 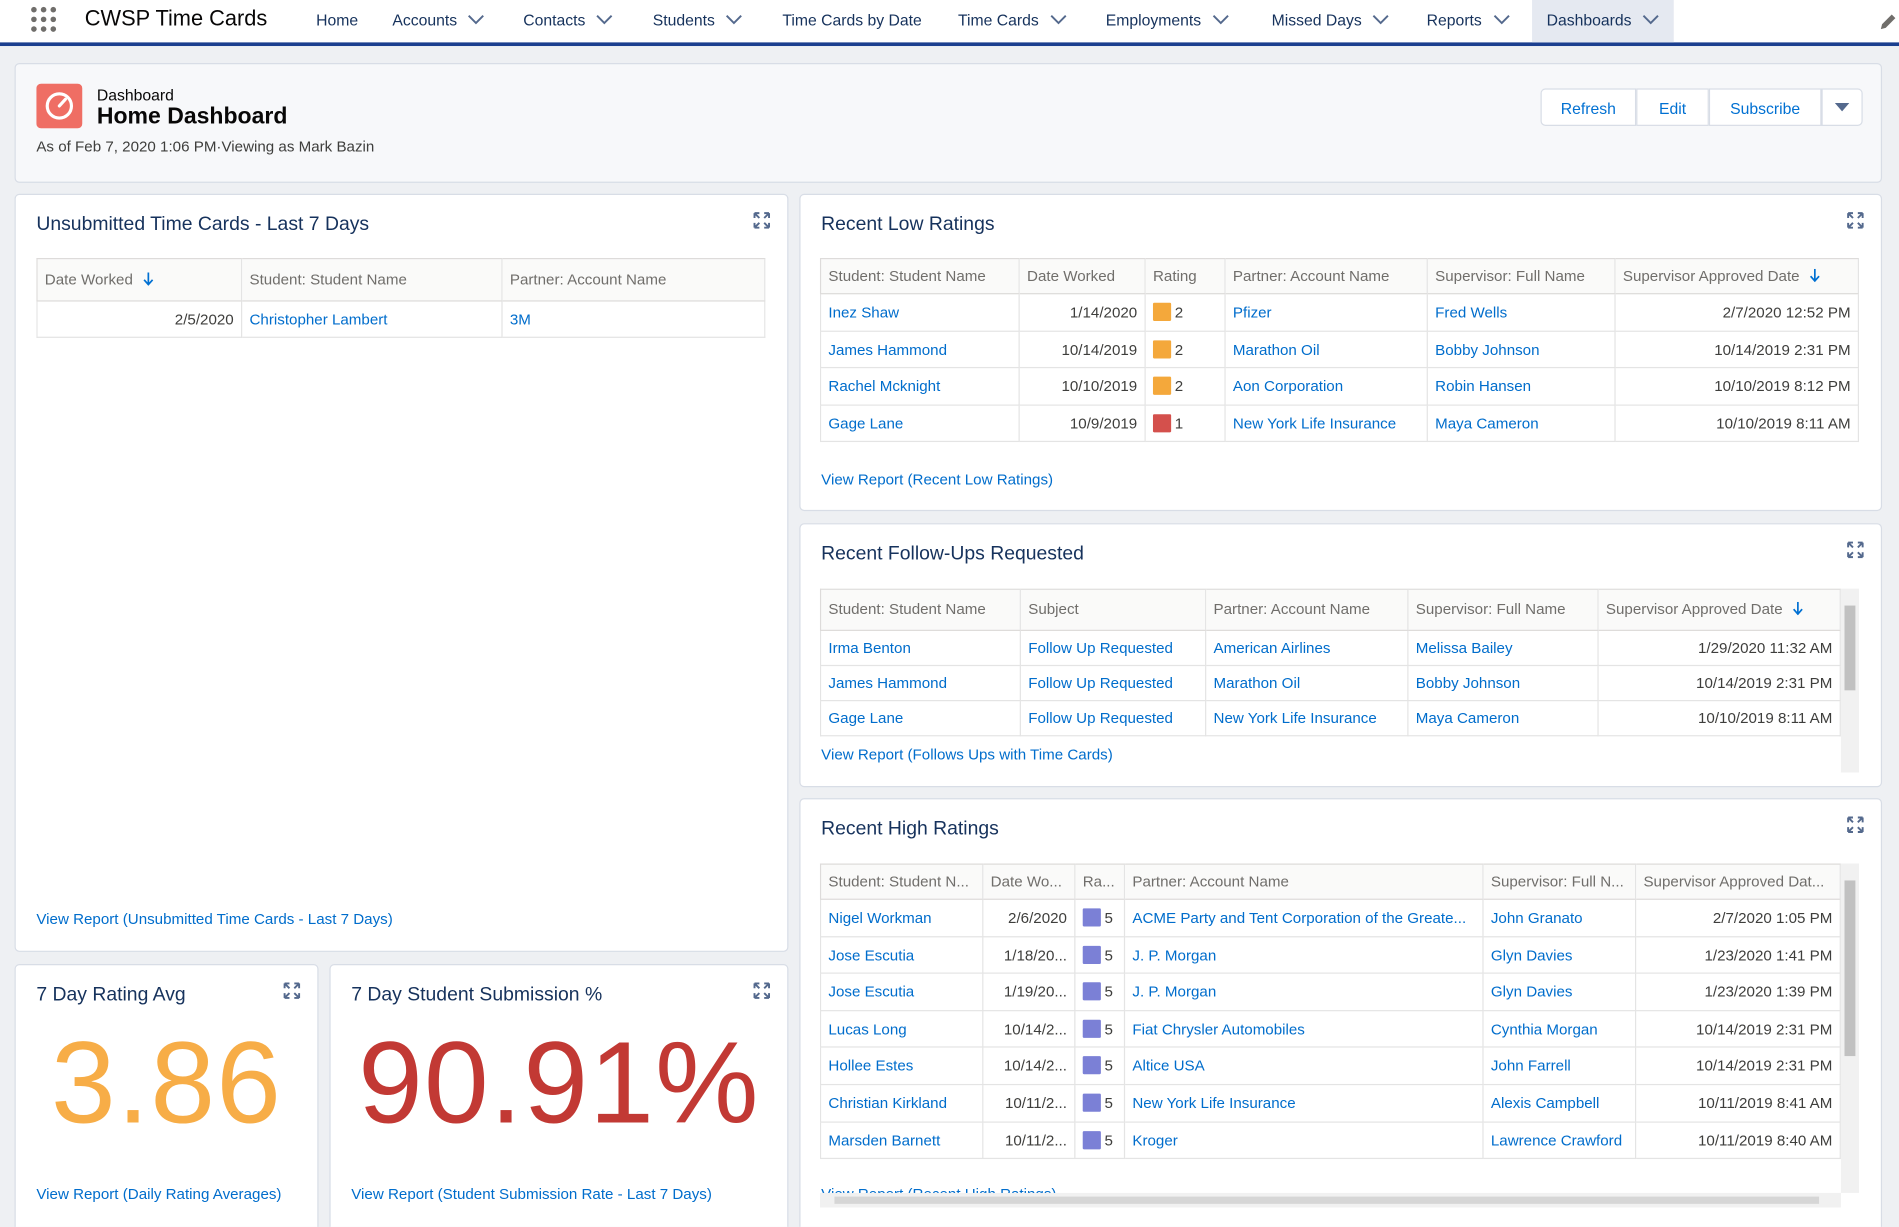 What do you see at coordinates (1842, 107) in the screenshot?
I see `more-actions-button` at bounding box center [1842, 107].